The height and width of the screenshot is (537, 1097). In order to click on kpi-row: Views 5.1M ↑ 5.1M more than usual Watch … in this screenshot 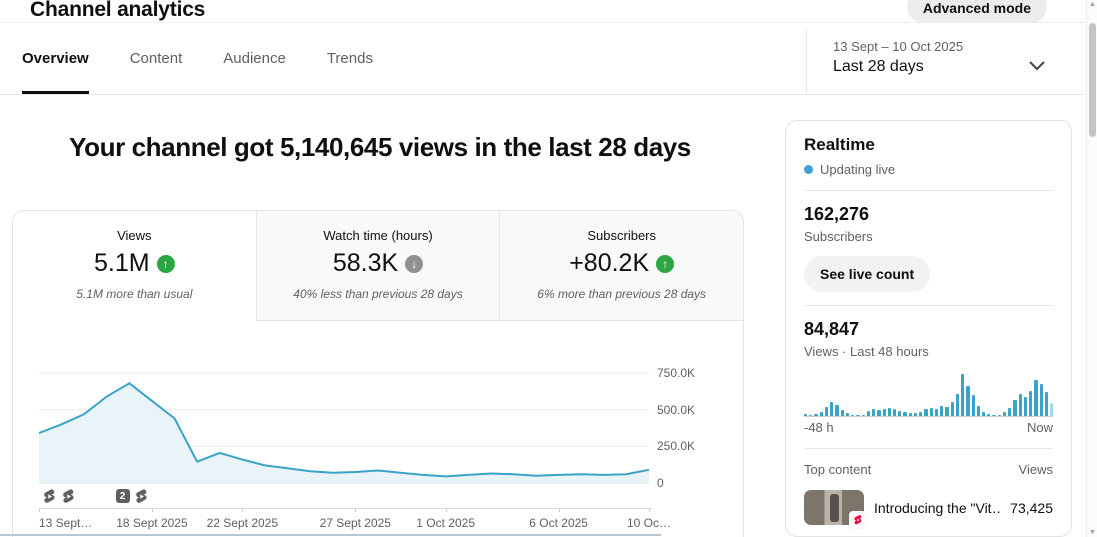, I will do `click(378, 266)`.